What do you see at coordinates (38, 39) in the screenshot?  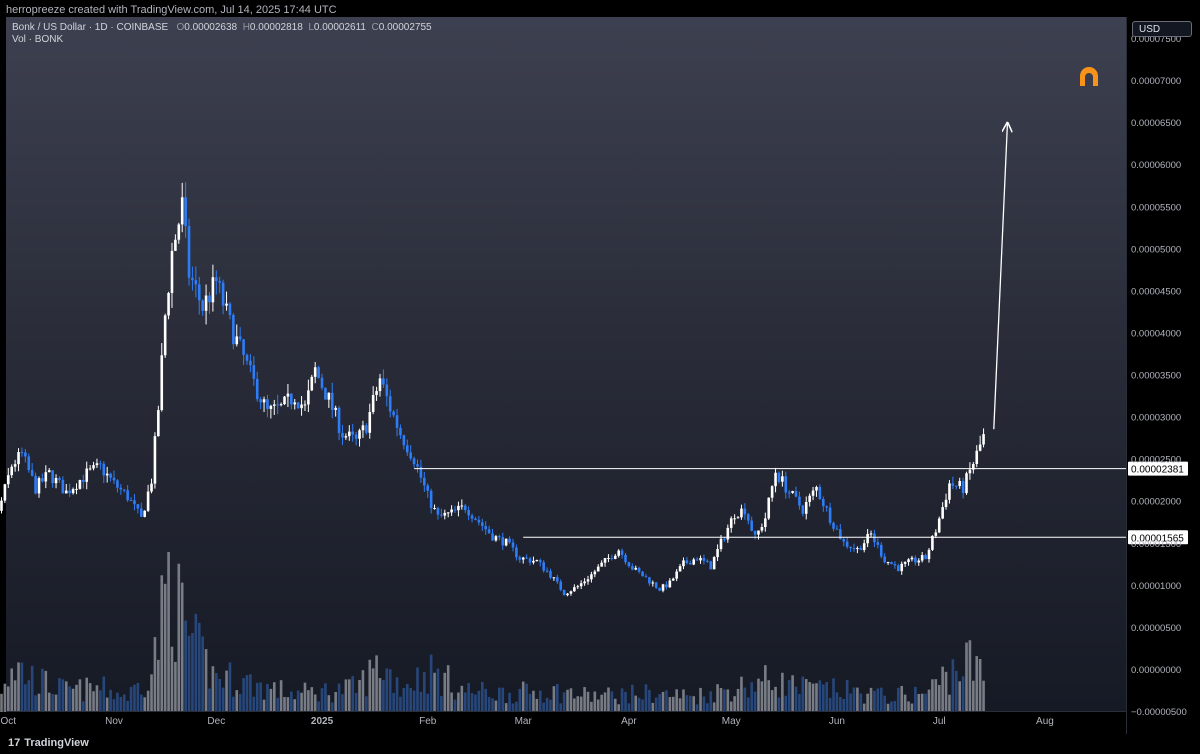 I see `volume-legend: Vol · BONK` at bounding box center [38, 39].